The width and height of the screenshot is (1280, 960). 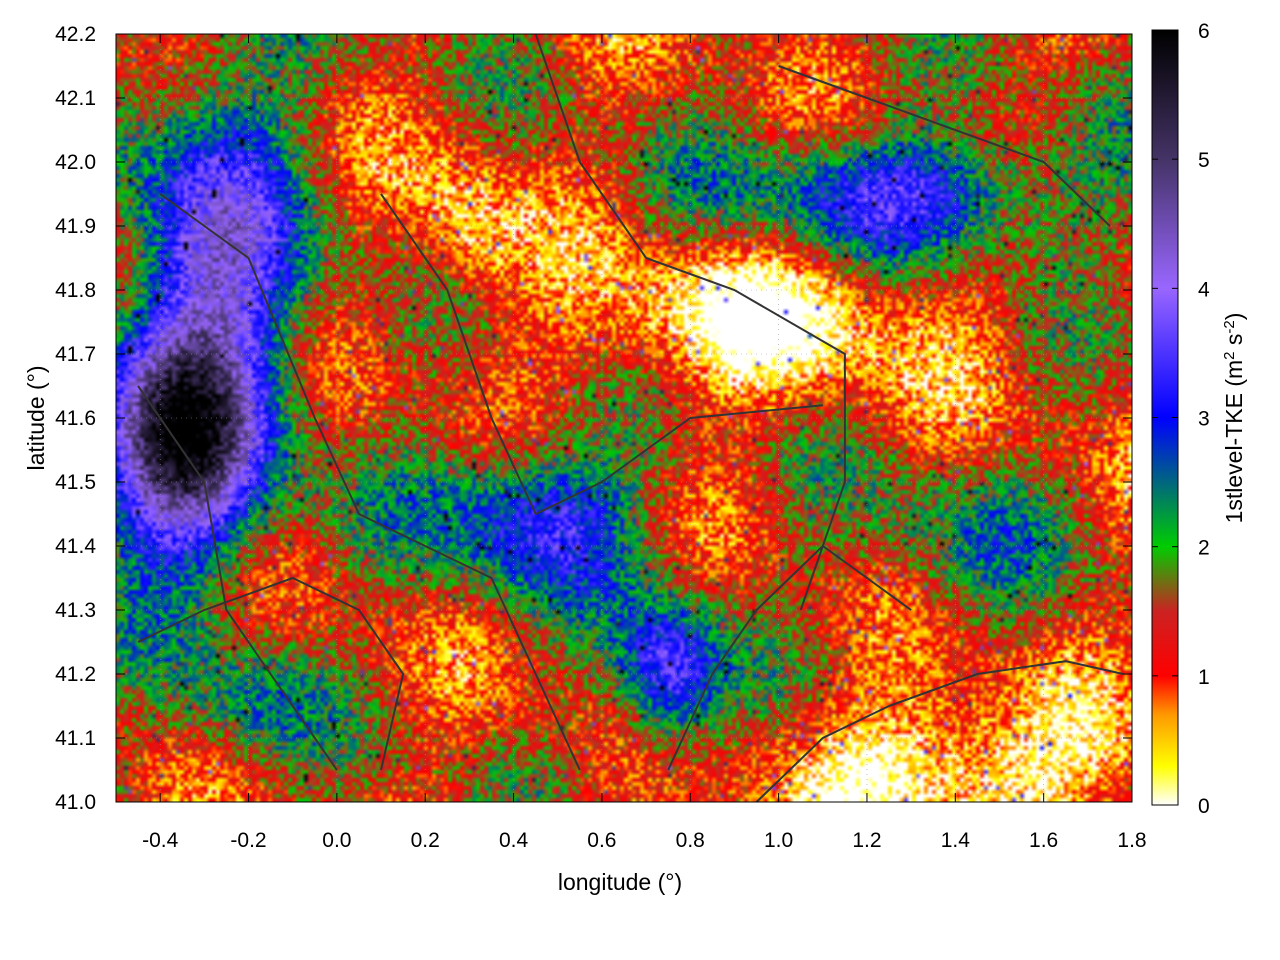 What do you see at coordinates (75, 354) in the screenshot?
I see `y-tick-label: 41.7` at bounding box center [75, 354].